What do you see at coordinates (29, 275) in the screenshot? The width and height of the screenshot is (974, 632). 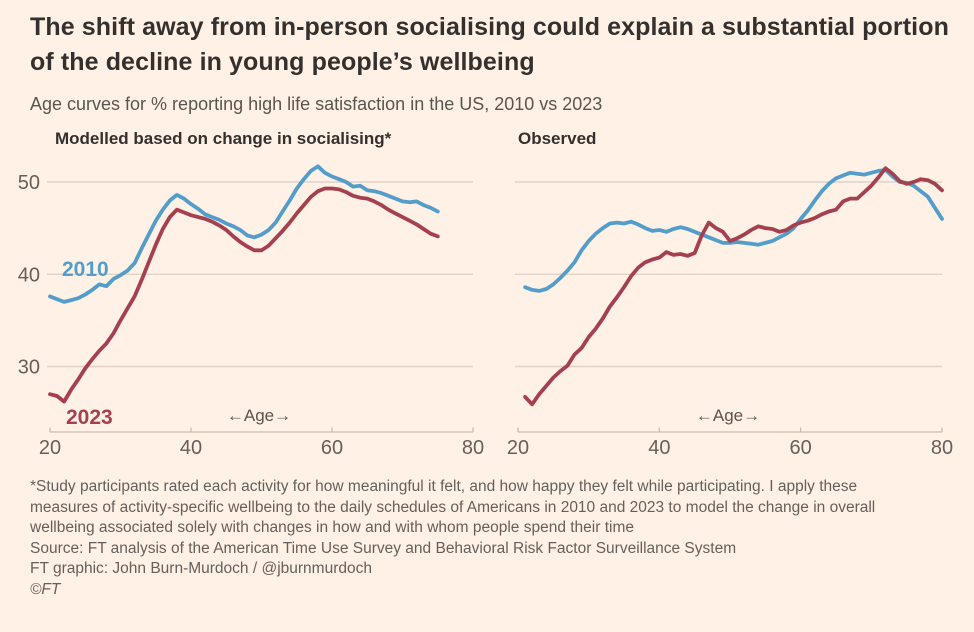 I see `y-tick-label: 40` at bounding box center [29, 275].